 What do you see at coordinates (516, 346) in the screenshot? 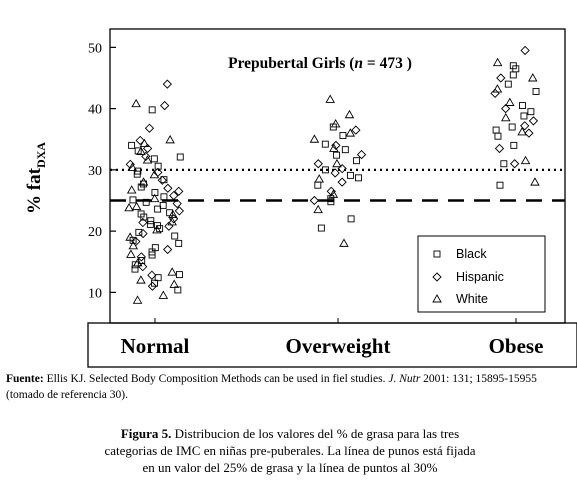
I see `category-label-obese: Obese` at bounding box center [516, 346].